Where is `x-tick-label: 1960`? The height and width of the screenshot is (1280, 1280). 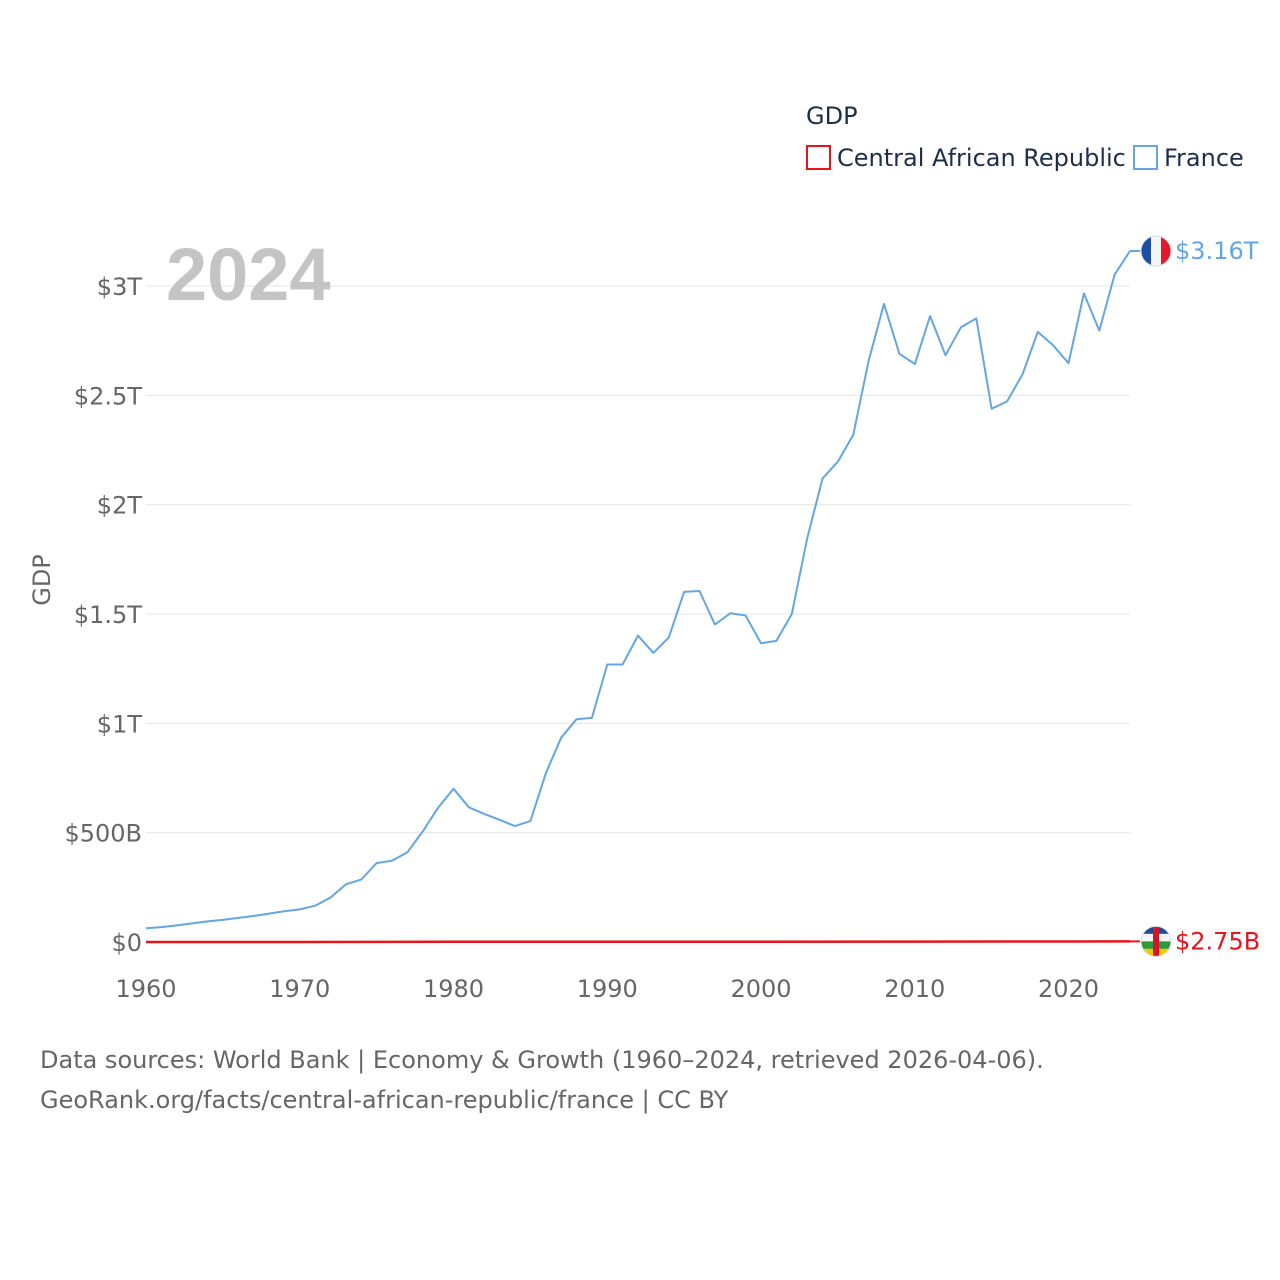
x-tick-label: 1960 is located at coordinates (145, 989).